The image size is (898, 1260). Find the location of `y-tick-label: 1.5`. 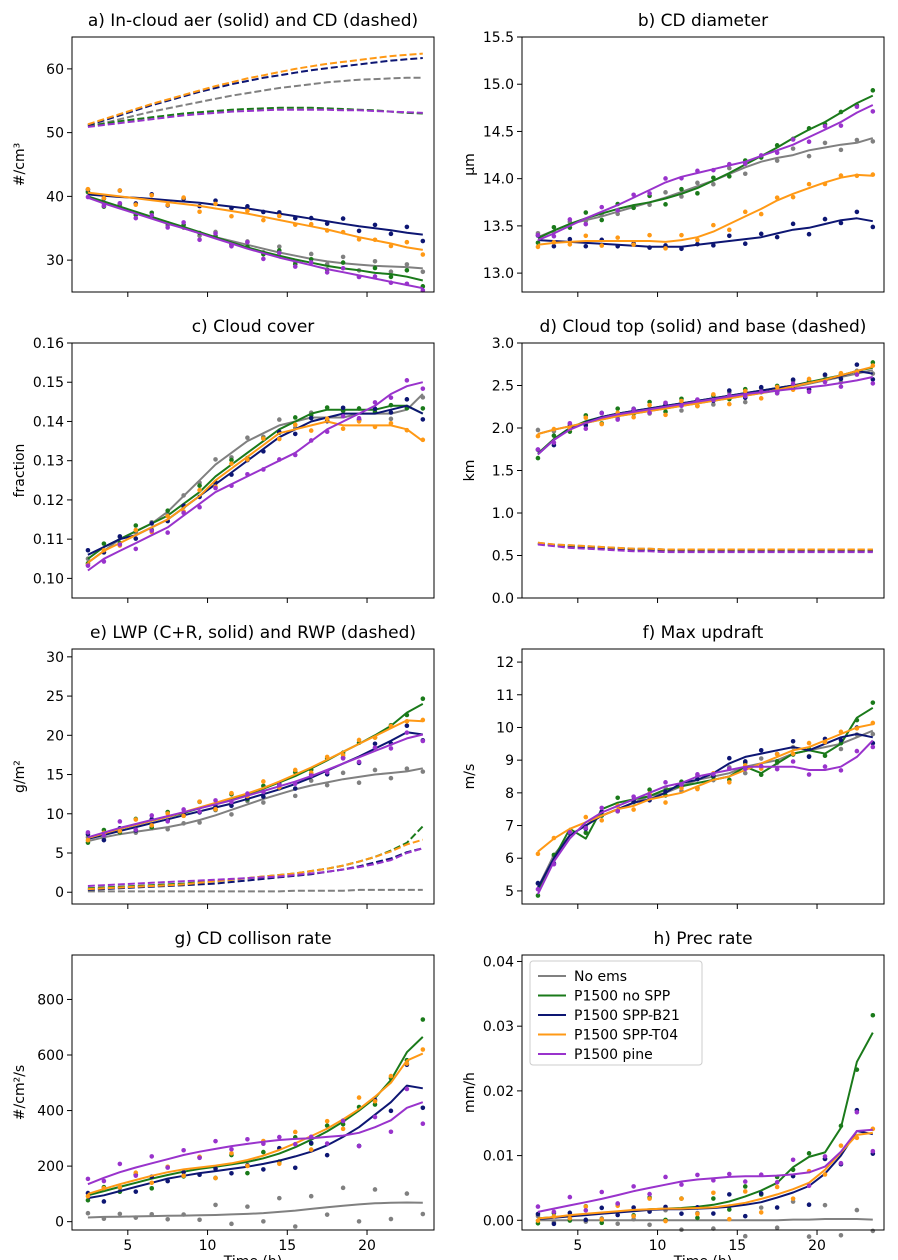

y-tick-label: 1.5 is located at coordinates (503, 472).